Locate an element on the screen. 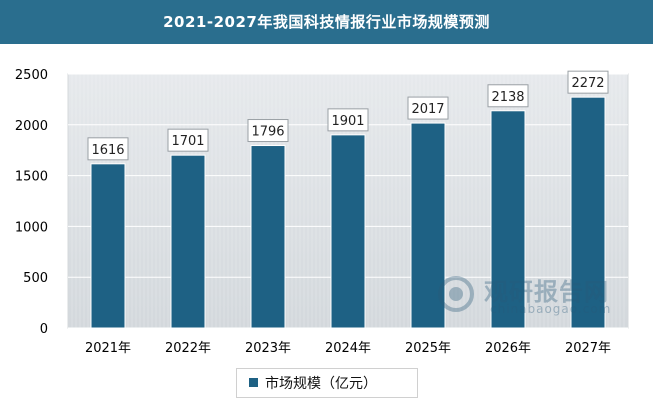 The height and width of the screenshot is (412, 653). legend-label: 市场规模（亿元） is located at coordinates (321, 384).